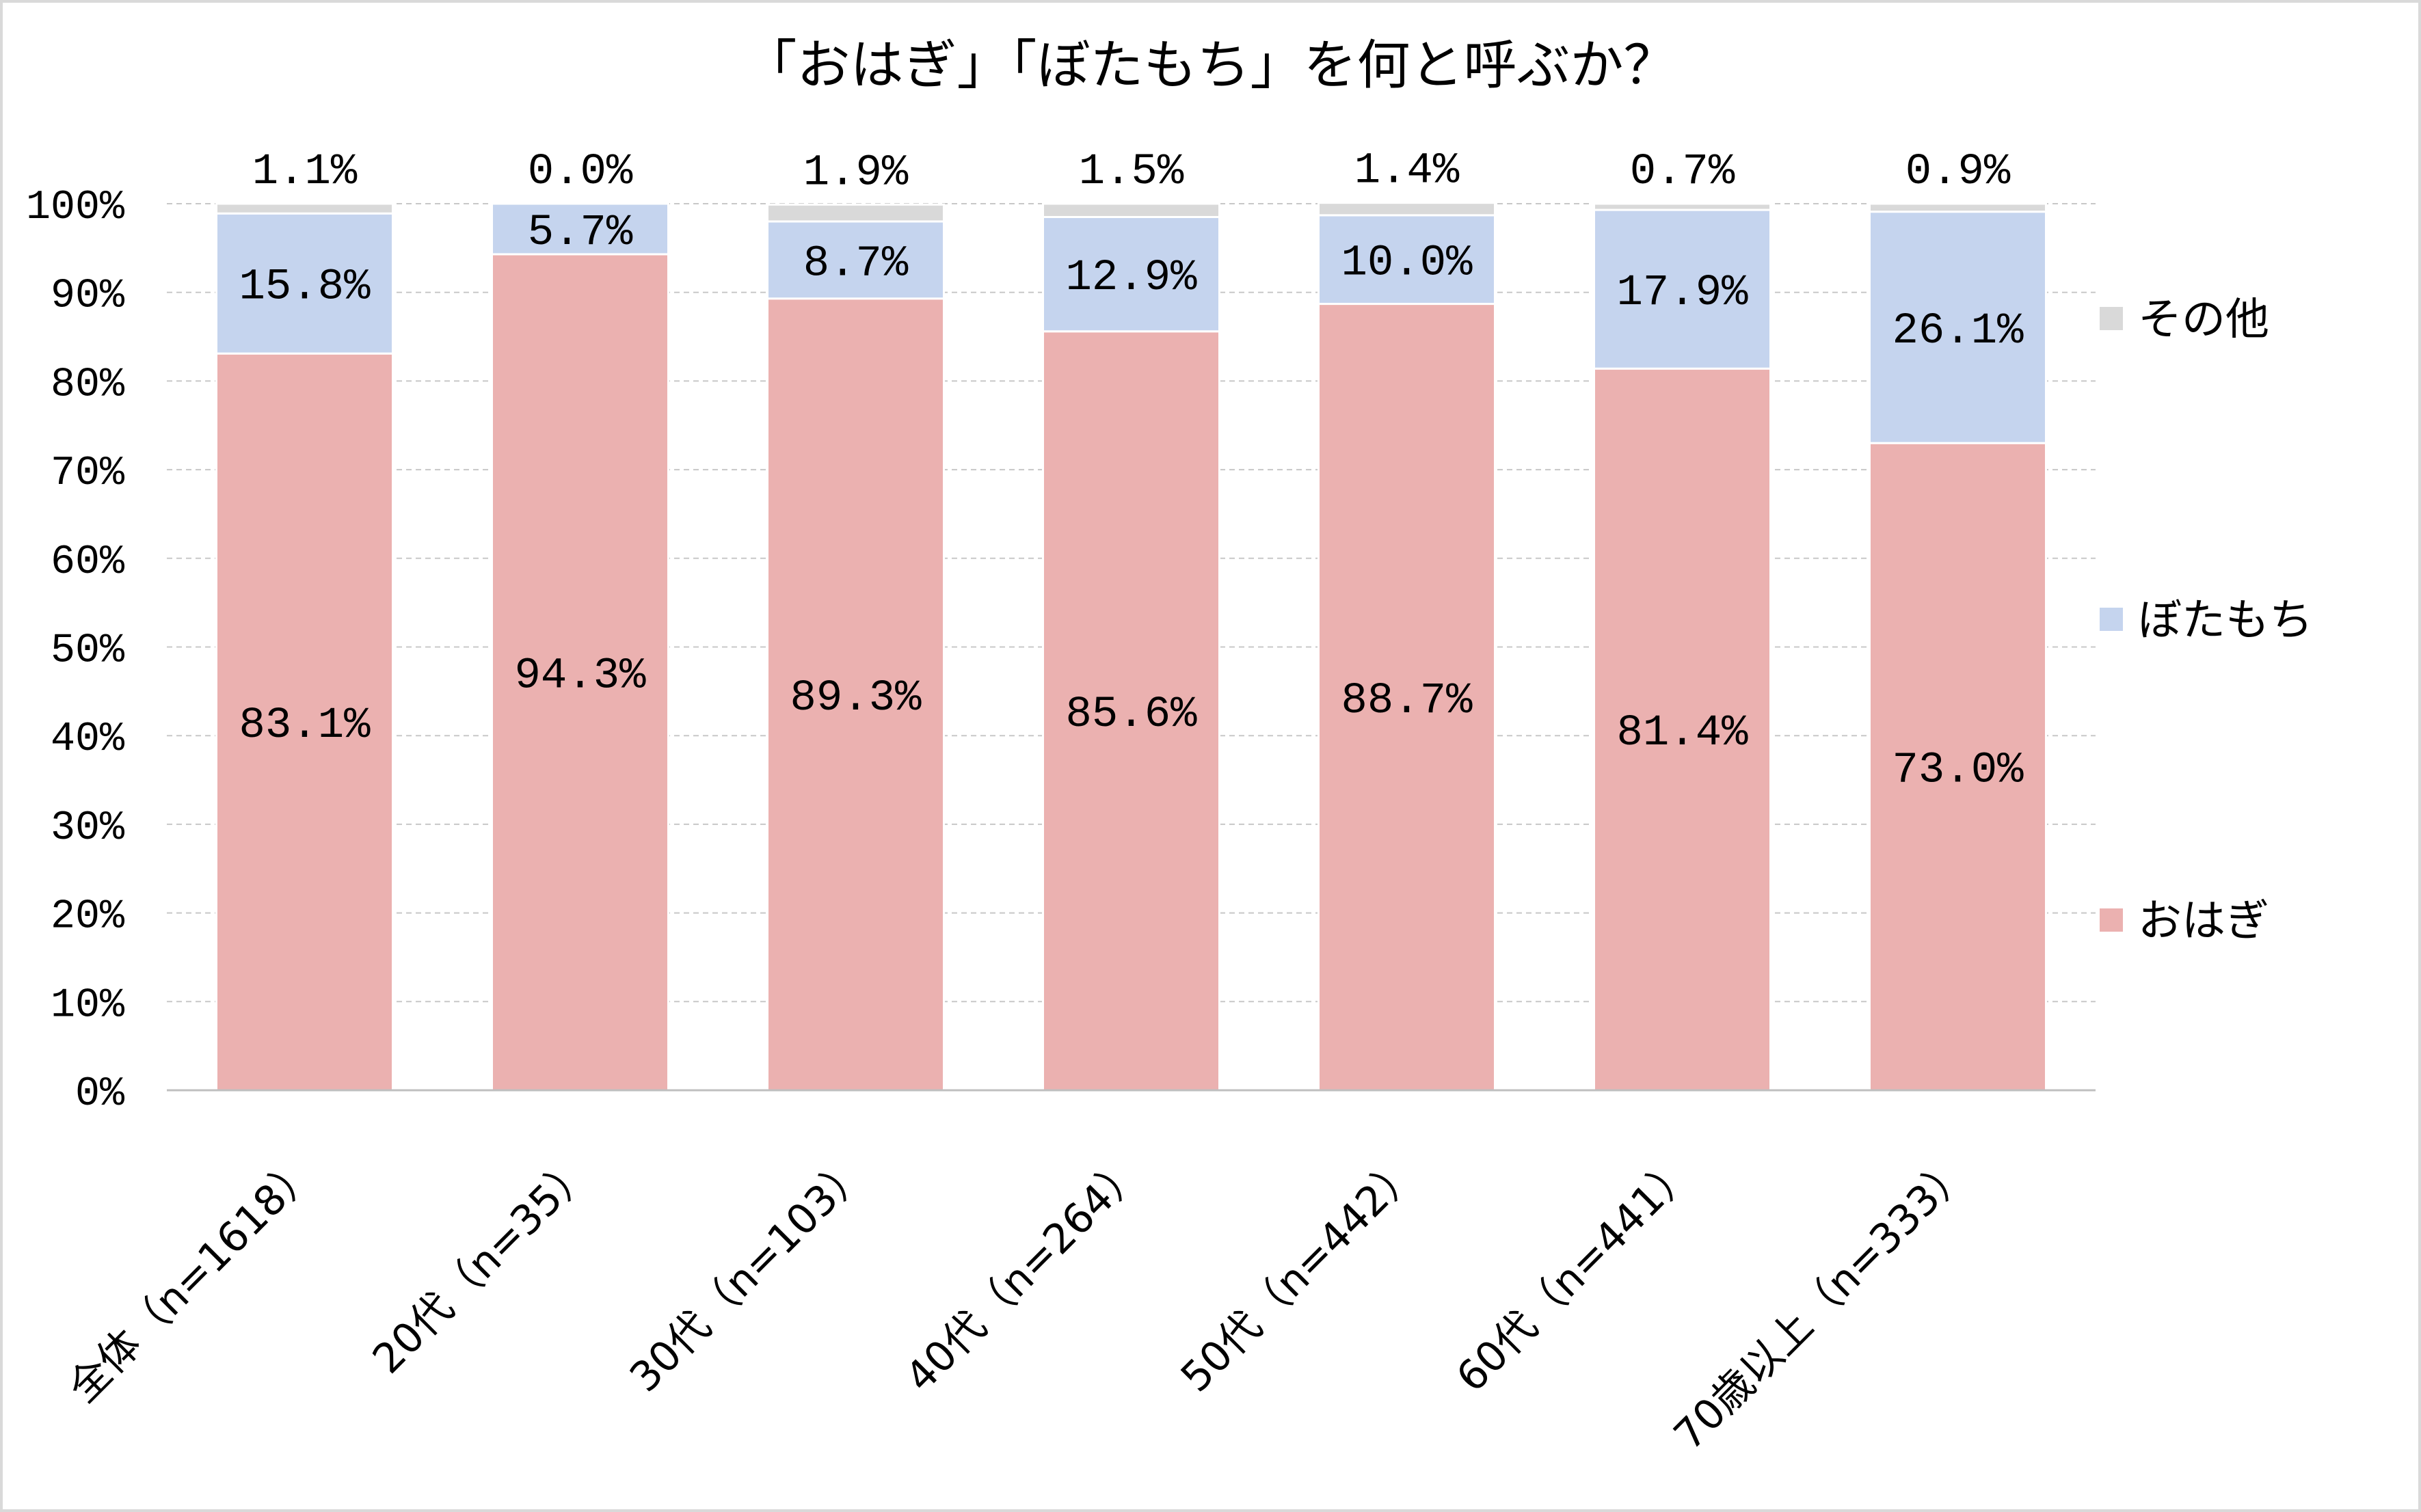 Image resolution: width=2421 pixels, height=1512 pixels. Describe the element at coordinates (580, 676) in the screenshot. I see `data-label: 94.3%` at that location.